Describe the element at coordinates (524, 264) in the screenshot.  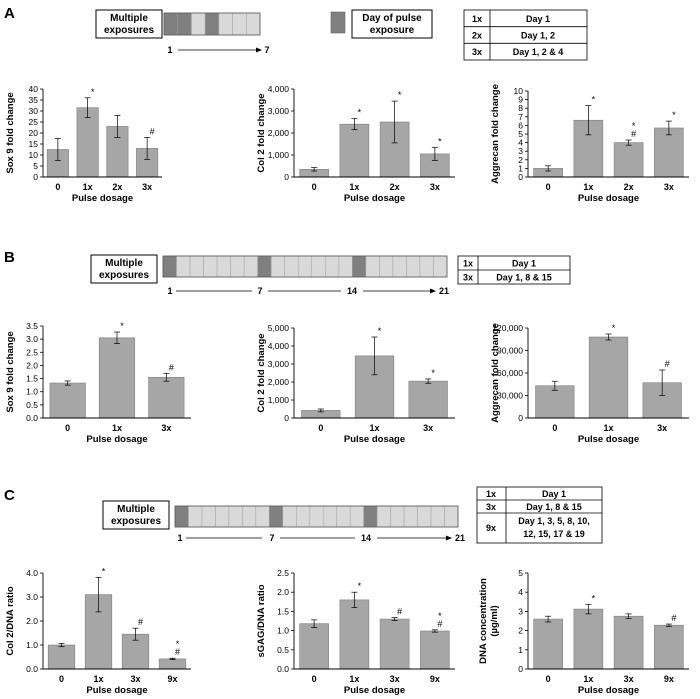
I see `table-b-r1-val: Day 1` at that location.